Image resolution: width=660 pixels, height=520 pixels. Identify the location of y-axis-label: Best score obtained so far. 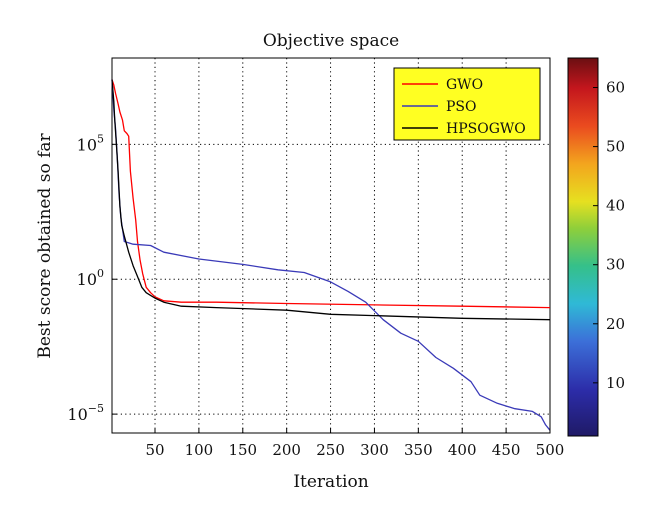
(45, 245).